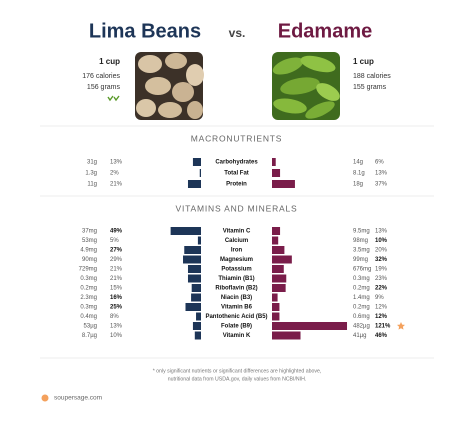  What do you see at coordinates (236, 241) in the screenshot?
I see `nutrient-name: Calcium` at bounding box center [236, 241].